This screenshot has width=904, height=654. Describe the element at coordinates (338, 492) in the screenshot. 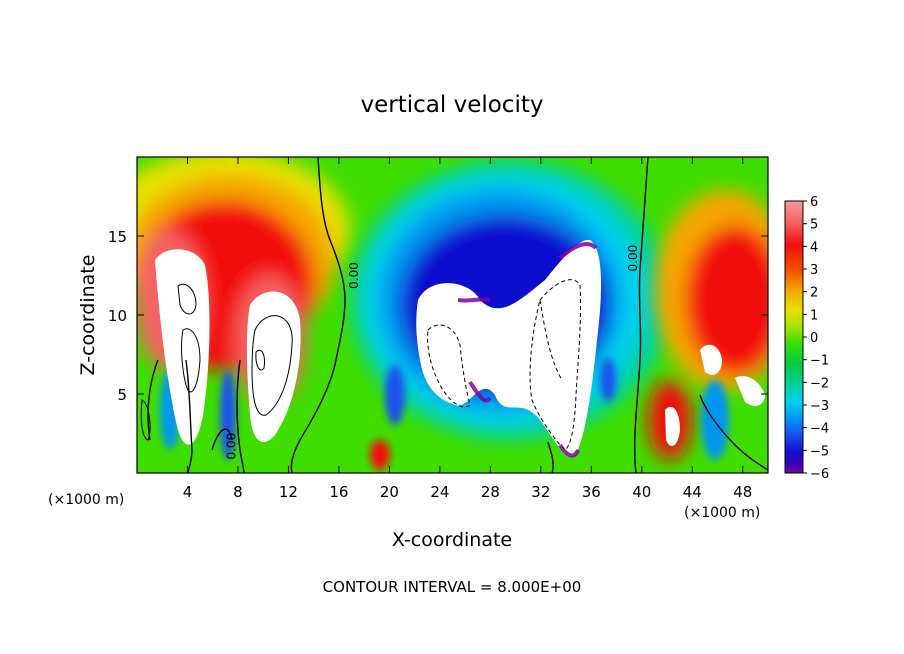

I see `x-tick-label: 16` at that location.